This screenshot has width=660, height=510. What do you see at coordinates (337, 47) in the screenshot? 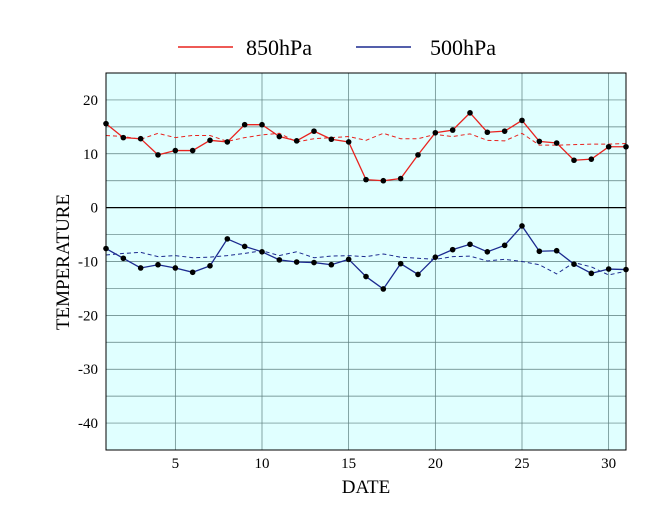
I see `legend: 850hPa 500hPa` at bounding box center [337, 47].